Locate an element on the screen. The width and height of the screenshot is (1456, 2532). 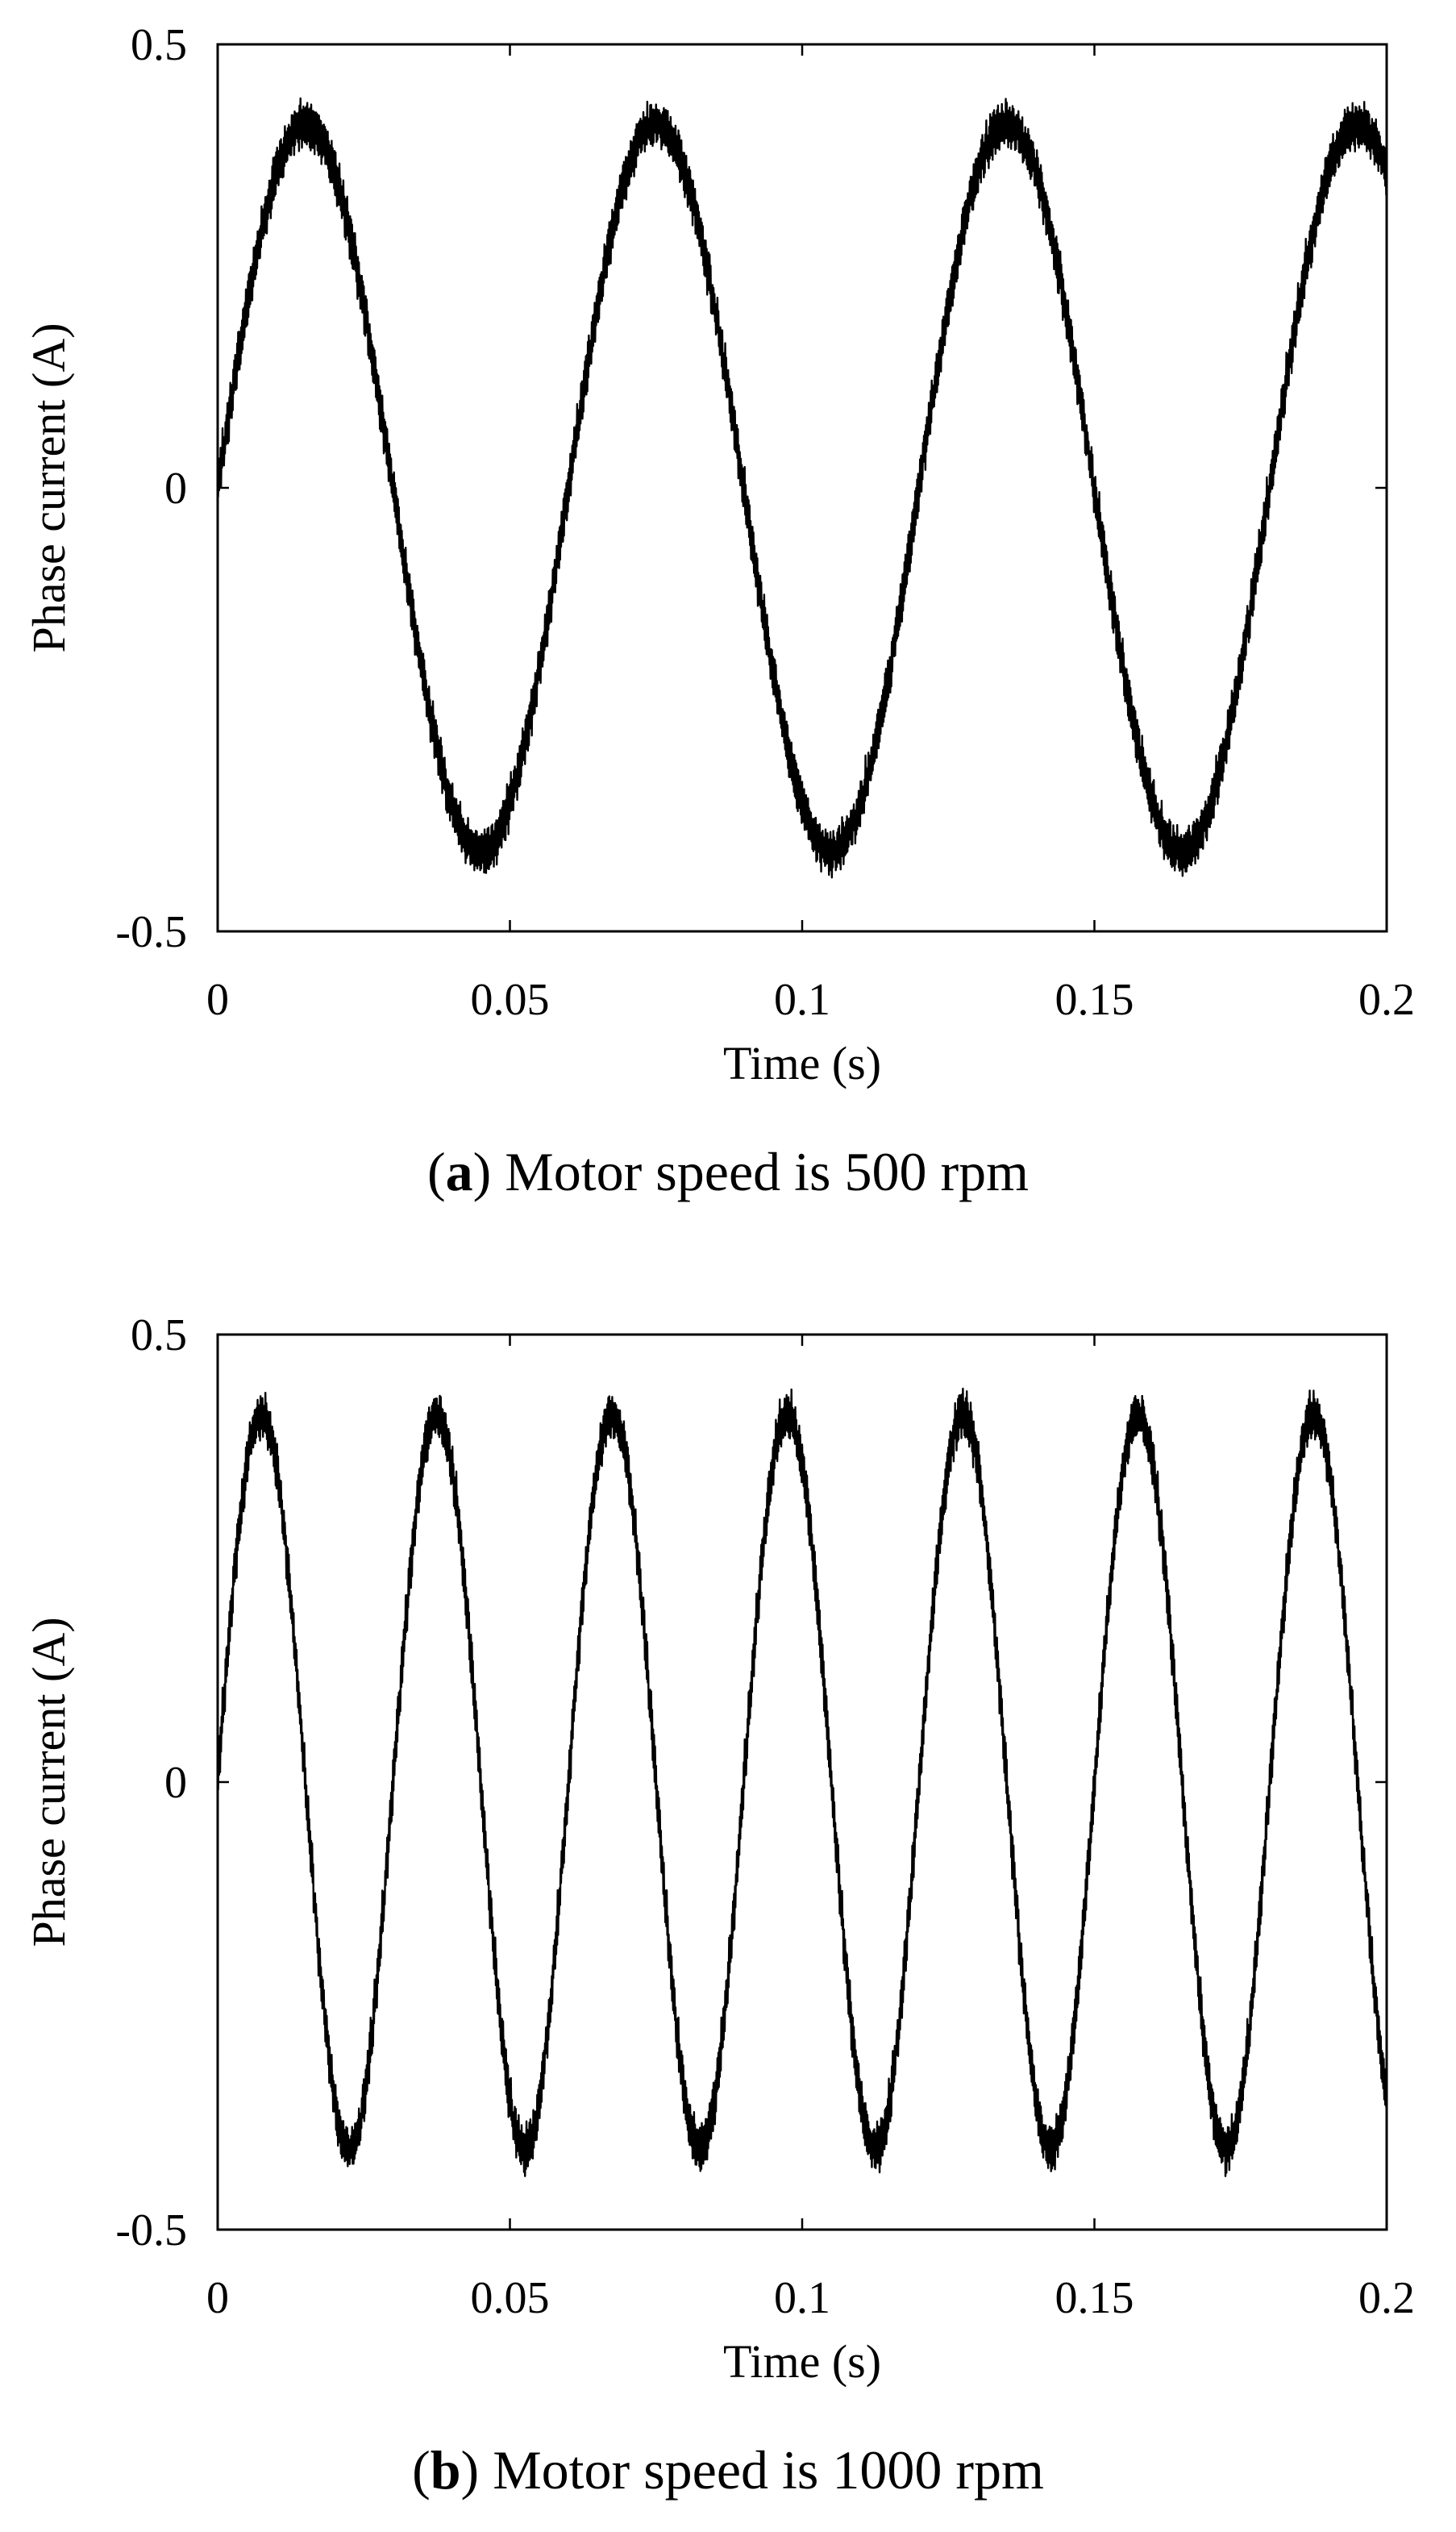
caption-b: (b) Motor speed is 1000 rpm is located at coordinates (728, 2470).